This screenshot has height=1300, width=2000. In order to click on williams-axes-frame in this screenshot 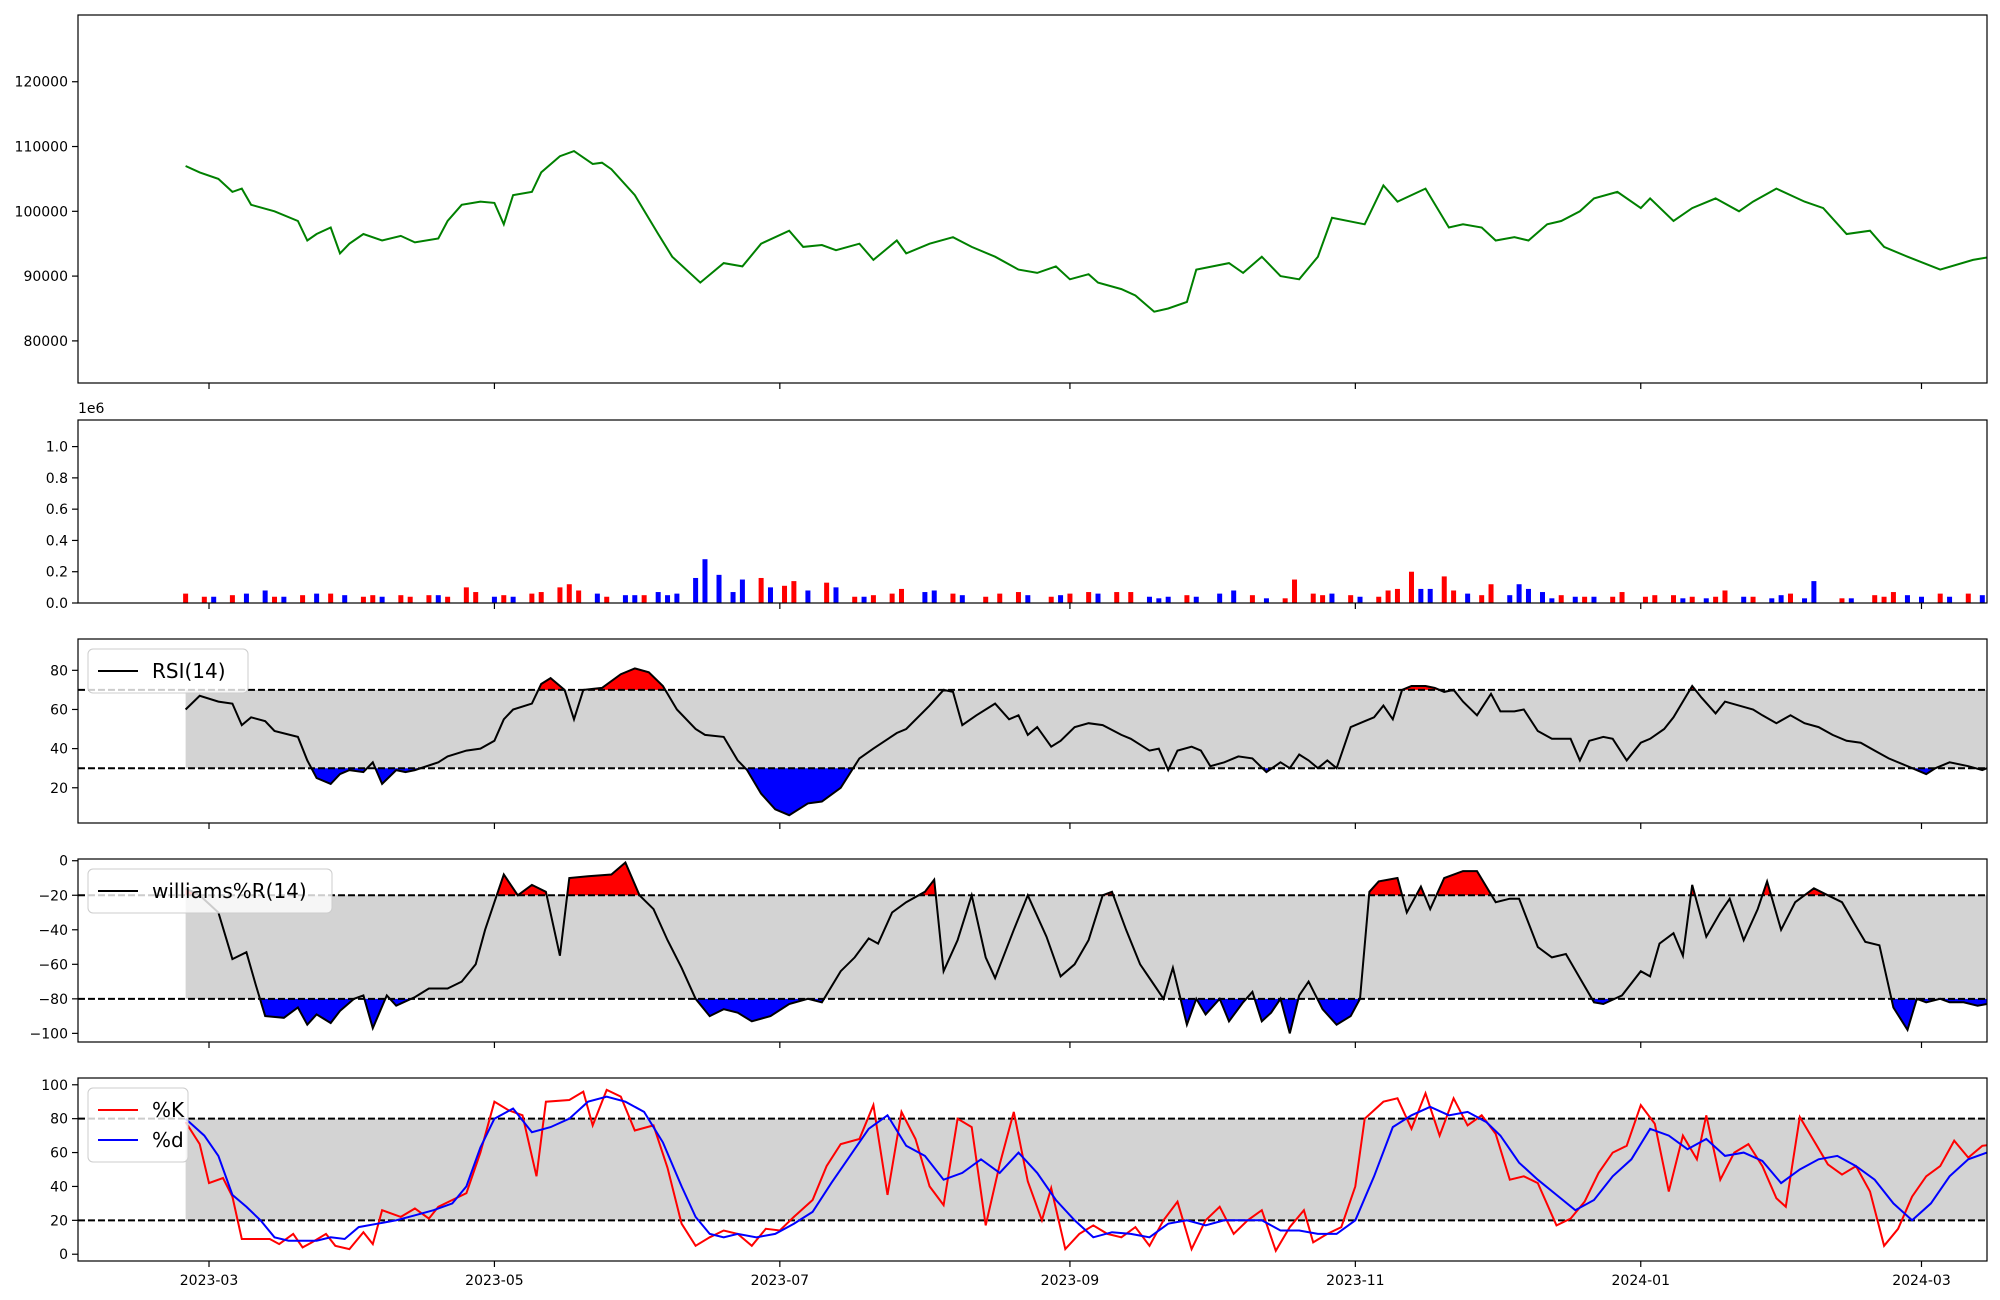, I will do `click(1032, 950)`.